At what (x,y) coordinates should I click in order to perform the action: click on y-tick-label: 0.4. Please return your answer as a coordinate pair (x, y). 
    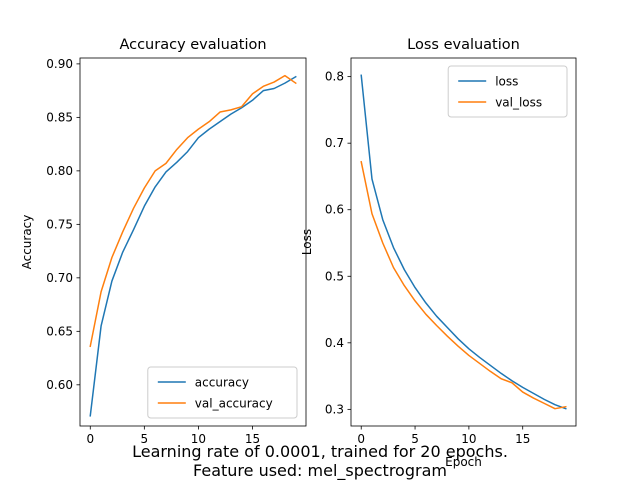
    Looking at the image, I should click on (334, 343).